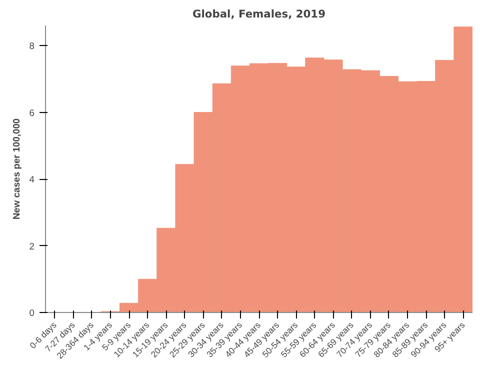  I want to click on y-tick-label: 4, so click(32, 179).